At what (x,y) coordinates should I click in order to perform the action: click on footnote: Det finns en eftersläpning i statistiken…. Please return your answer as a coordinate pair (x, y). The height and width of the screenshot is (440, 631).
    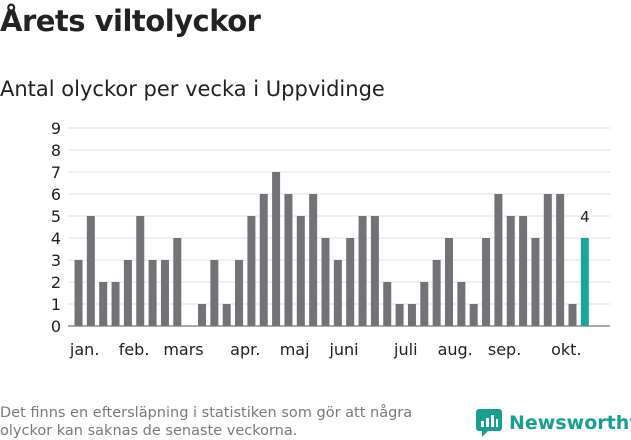
    Looking at the image, I should click on (206, 422).